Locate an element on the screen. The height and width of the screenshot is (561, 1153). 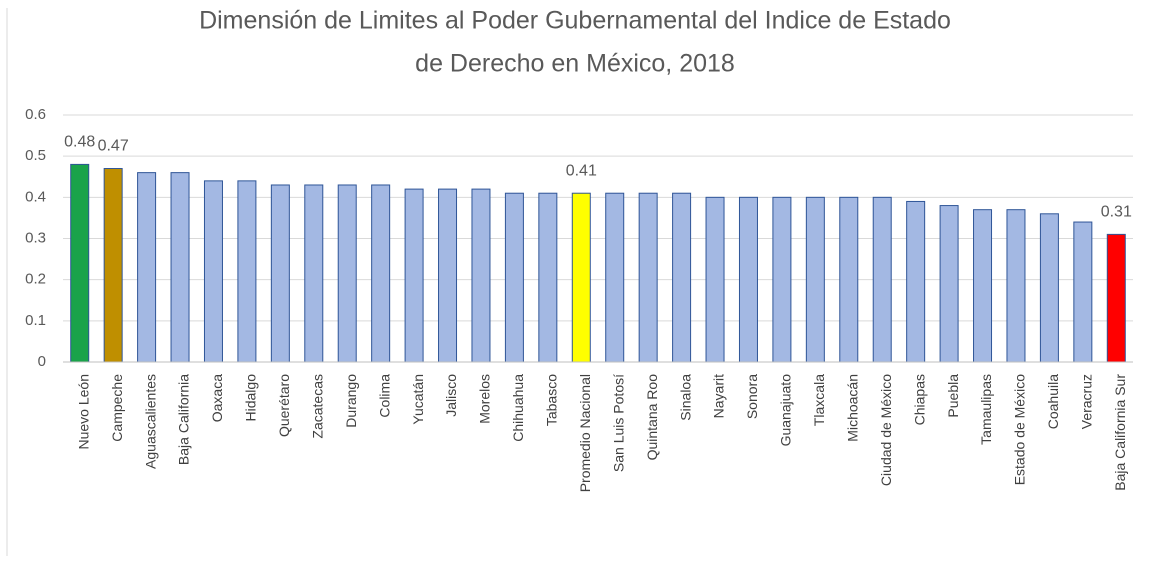
data-label: 0.48 is located at coordinates (79, 142).